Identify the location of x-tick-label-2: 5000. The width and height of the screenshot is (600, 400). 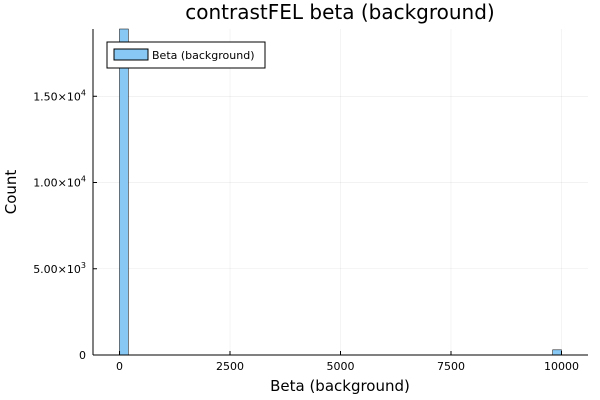
(341, 366).